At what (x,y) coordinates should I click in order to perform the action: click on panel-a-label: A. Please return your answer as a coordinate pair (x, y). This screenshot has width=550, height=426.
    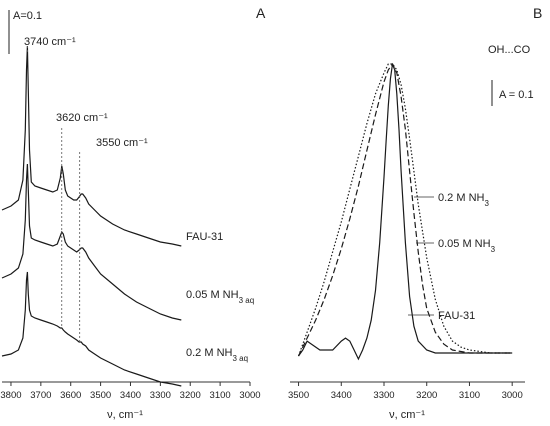
    Looking at the image, I should click on (261, 13).